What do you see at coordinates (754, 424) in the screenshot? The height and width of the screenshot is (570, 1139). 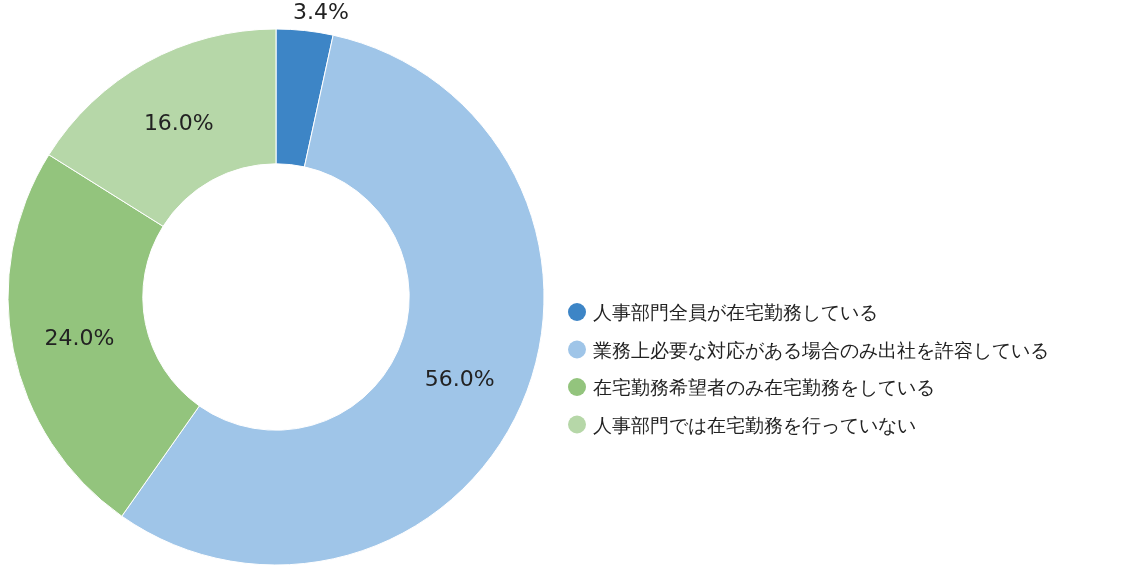 I see `legend-label: 人事部門では在宅勤務を行っていない` at bounding box center [754, 424].